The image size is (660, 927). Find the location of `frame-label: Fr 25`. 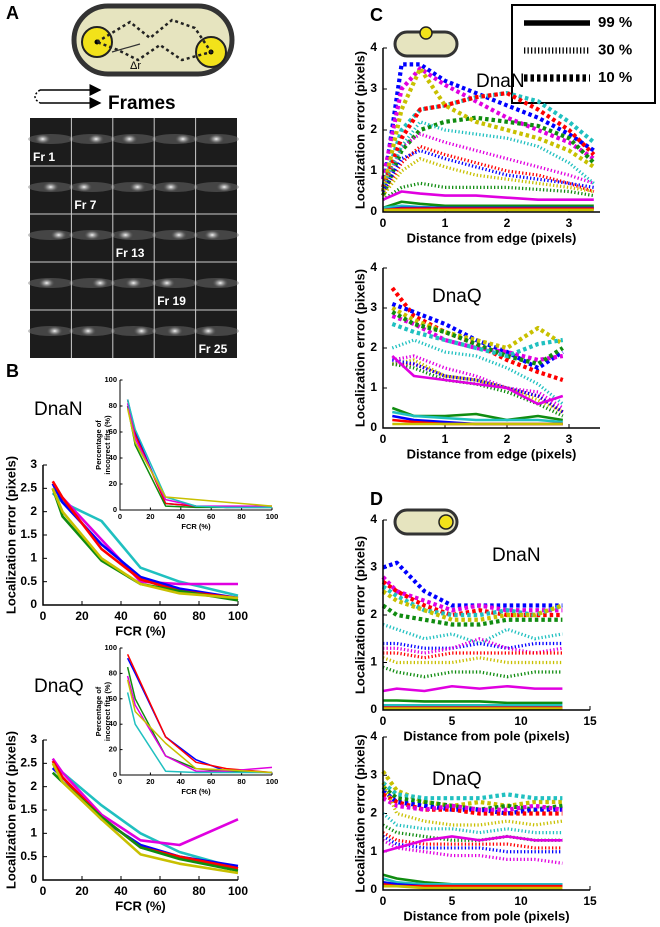

frame-label: Fr 25 is located at coordinates (213, 349).